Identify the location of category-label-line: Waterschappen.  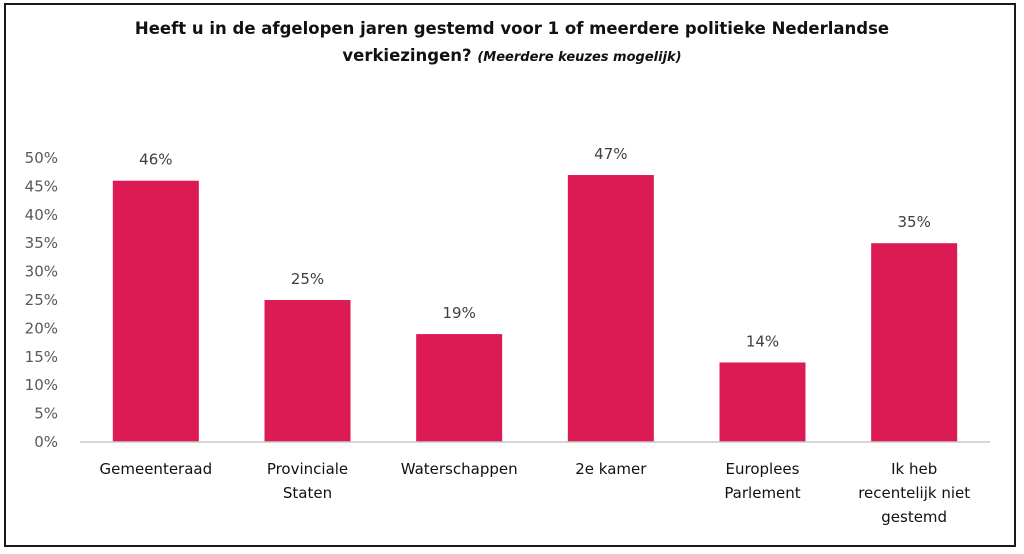
(459, 469).